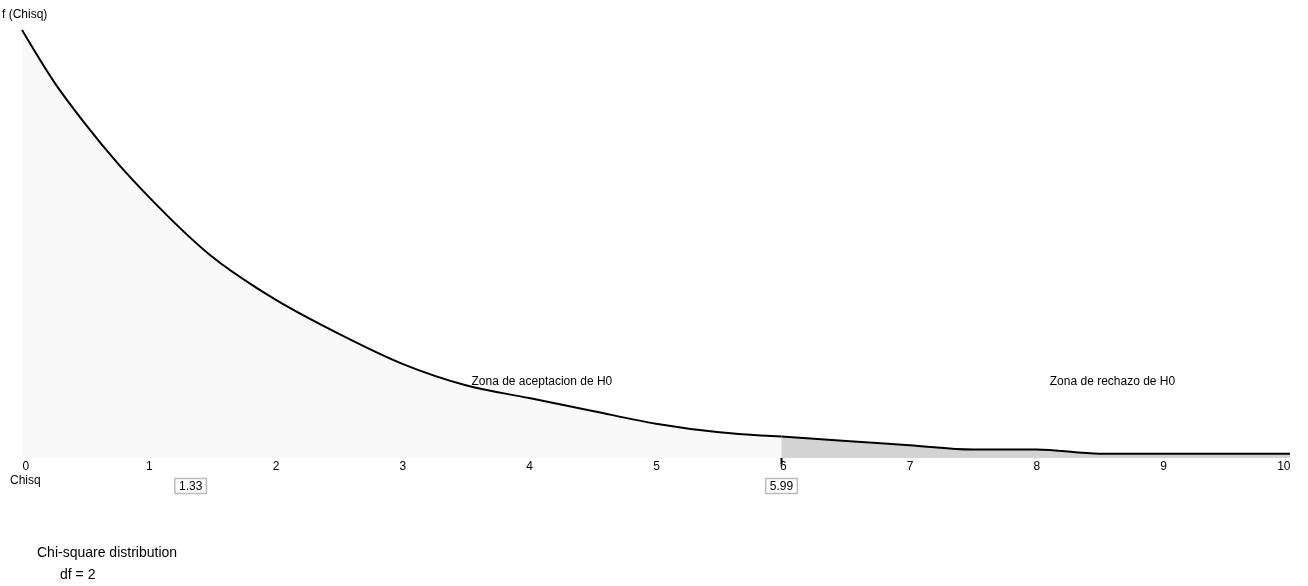 This screenshot has width=1308, height=586. What do you see at coordinates (25, 14) in the screenshot?
I see `y-axis-title: f (Chisq)` at bounding box center [25, 14].